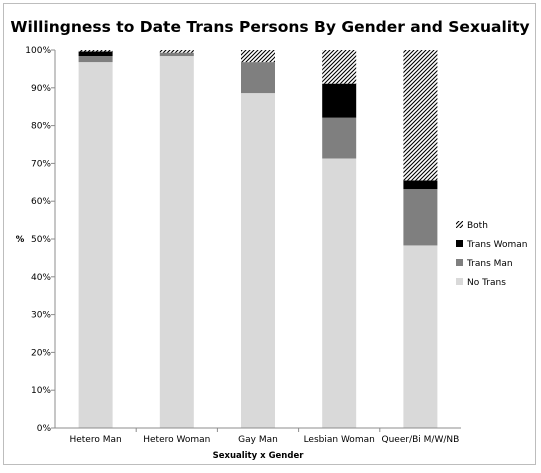 This screenshot has height=473, width=541. Describe the element at coordinates (41, 202) in the screenshot. I see `y-tick-label: 60%` at that location.